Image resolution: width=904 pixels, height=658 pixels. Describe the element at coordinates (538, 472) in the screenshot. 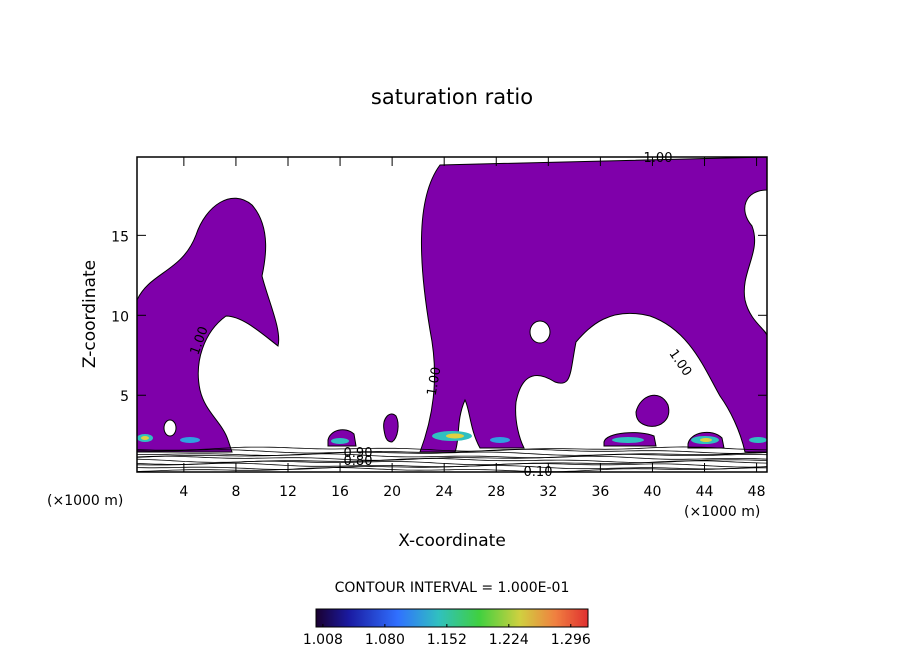

I see `contour-label: 0.10` at that location.